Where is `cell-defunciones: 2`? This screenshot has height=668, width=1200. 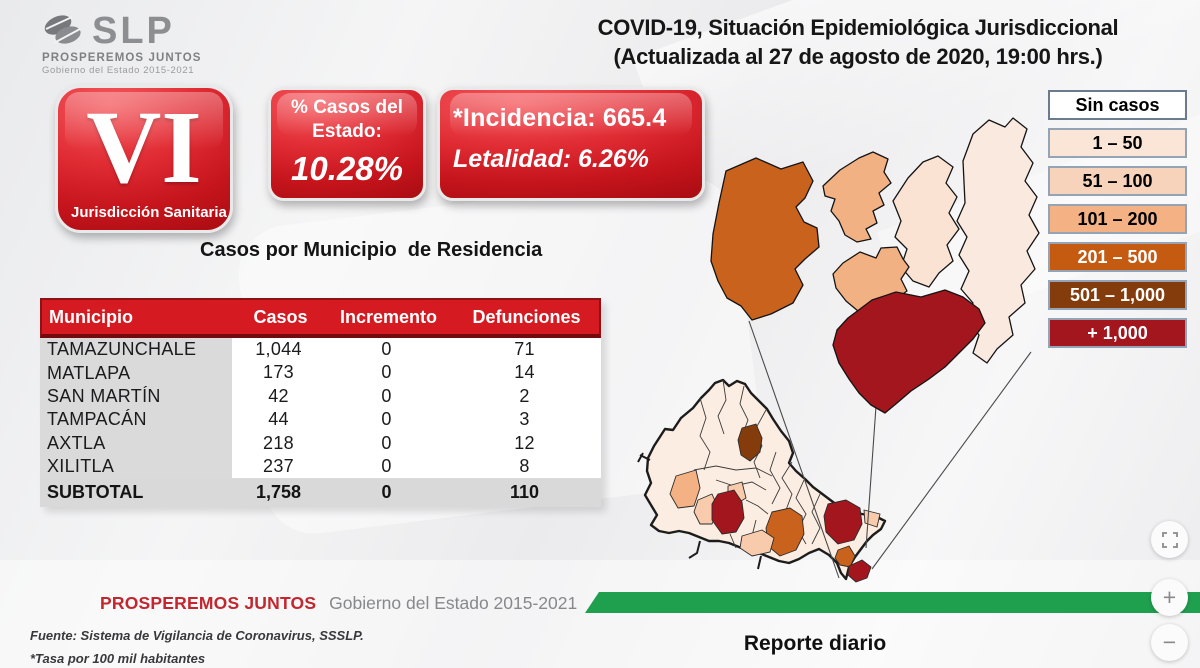 cell-defunciones: 2 is located at coordinates (524, 396).